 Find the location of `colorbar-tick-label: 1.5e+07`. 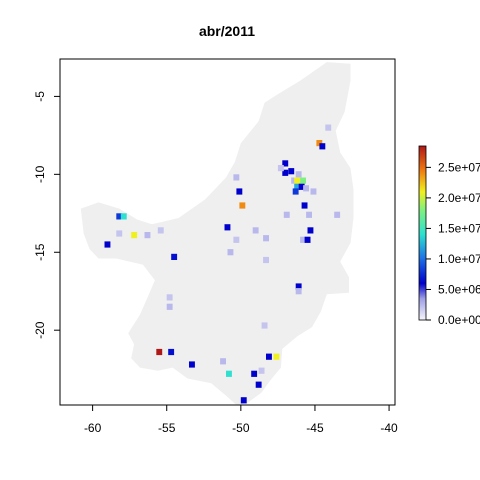

colorbar-tick-label: 1.5e+07 is located at coordinates (459, 228).